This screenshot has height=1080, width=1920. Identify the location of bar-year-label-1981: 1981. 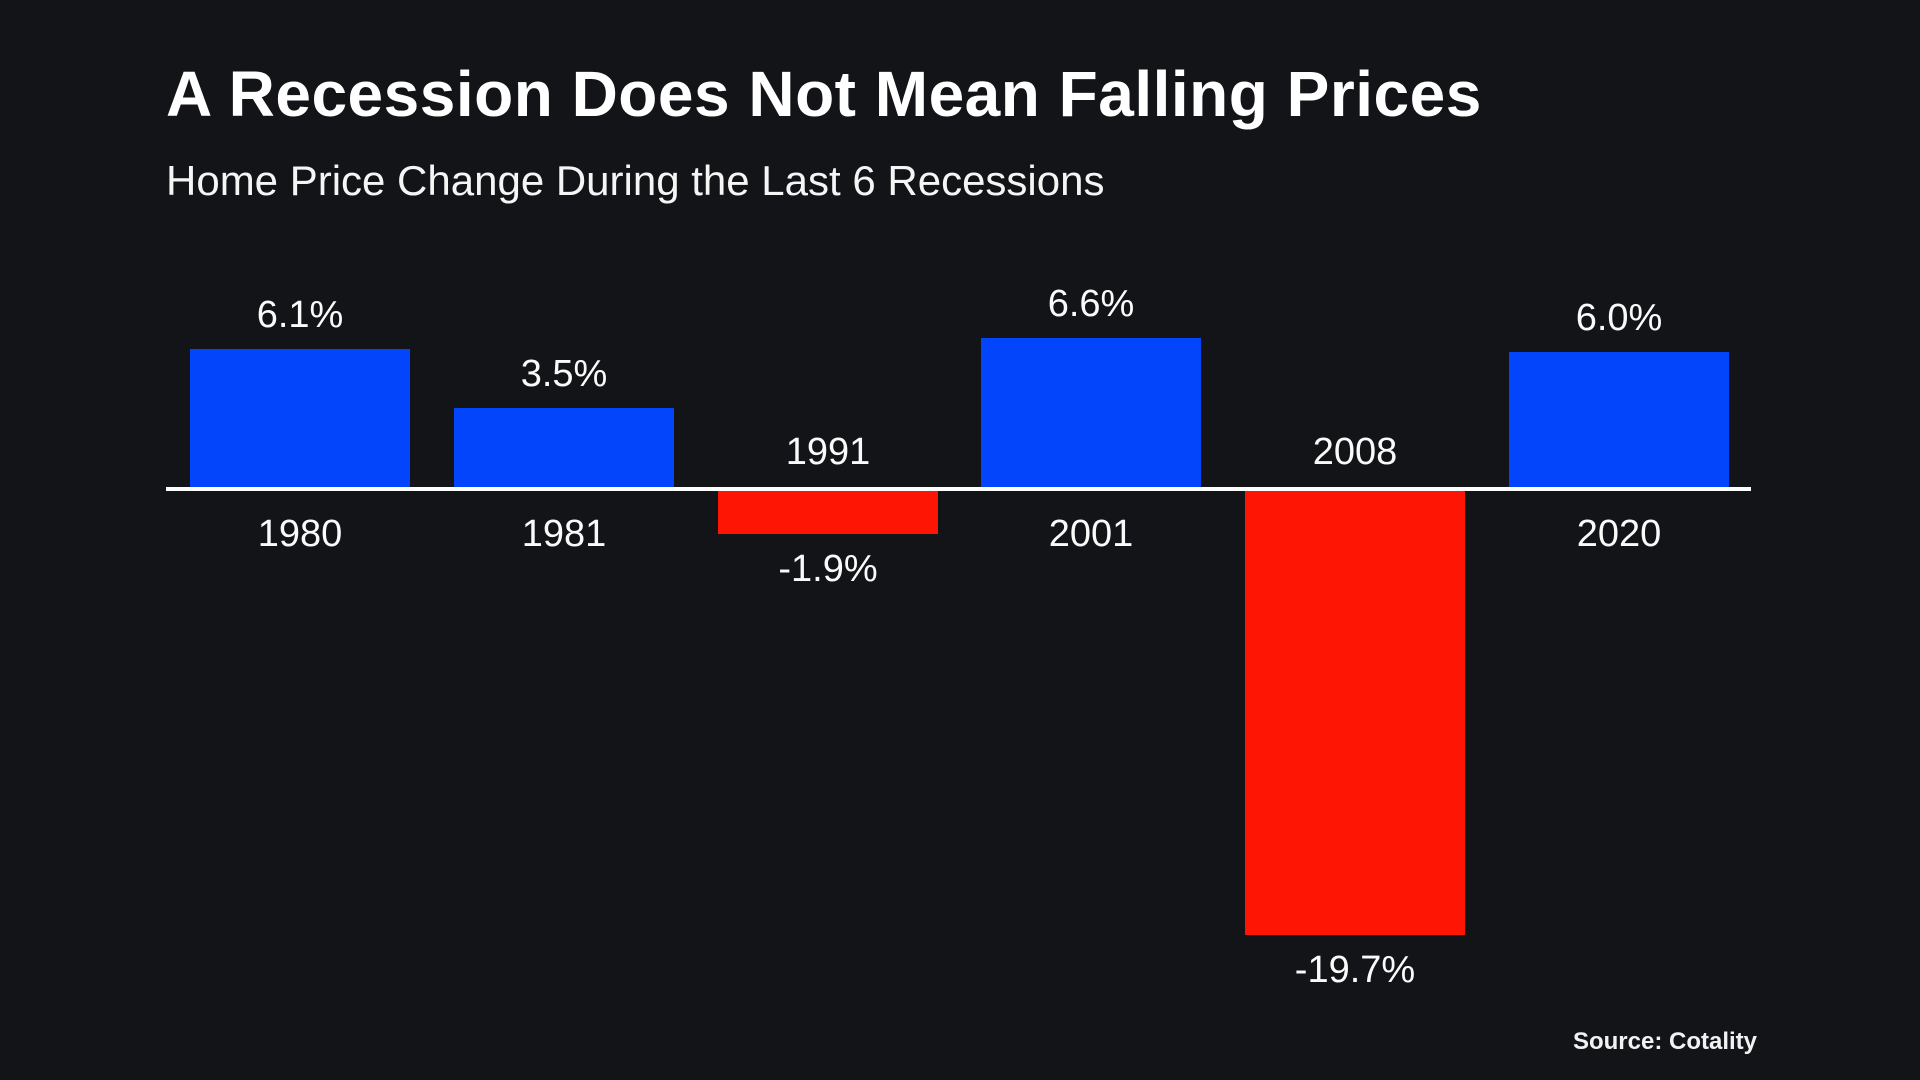
(564, 534).